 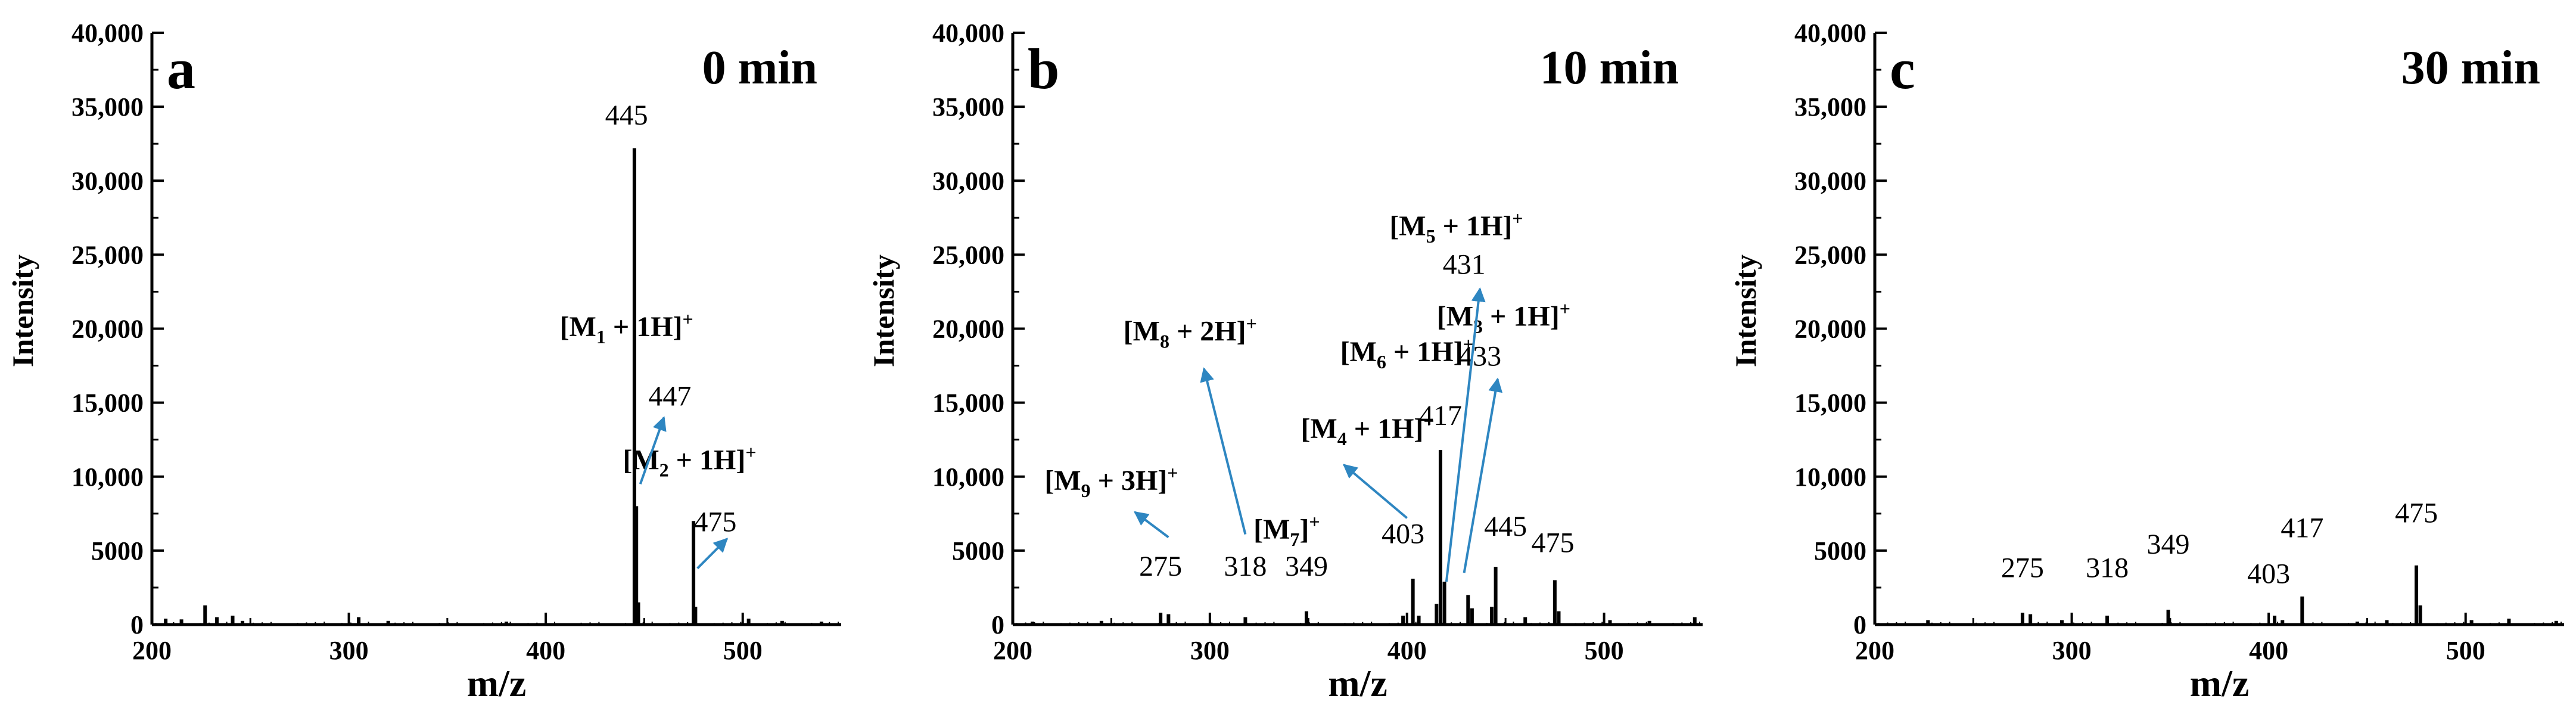 What do you see at coordinates (689, 460) in the screenshot?
I see `ion-label-M2: [M2 + 1H]+` at bounding box center [689, 460].